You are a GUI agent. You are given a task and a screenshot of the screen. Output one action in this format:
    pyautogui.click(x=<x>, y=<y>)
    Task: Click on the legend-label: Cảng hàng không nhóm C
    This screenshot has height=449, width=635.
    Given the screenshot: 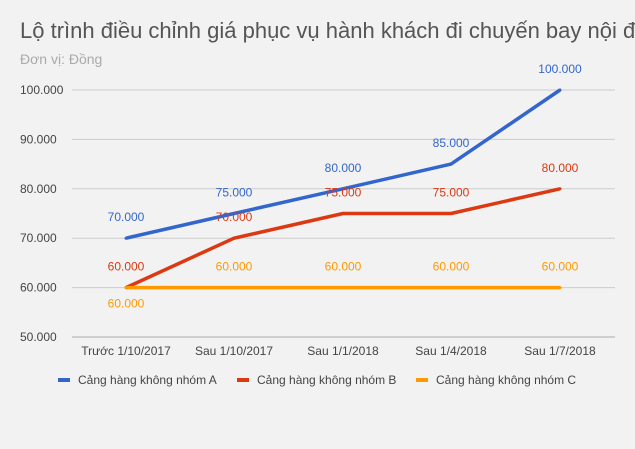 What is the action you would take?
    pyautogui.click(x=506, y=380)
    